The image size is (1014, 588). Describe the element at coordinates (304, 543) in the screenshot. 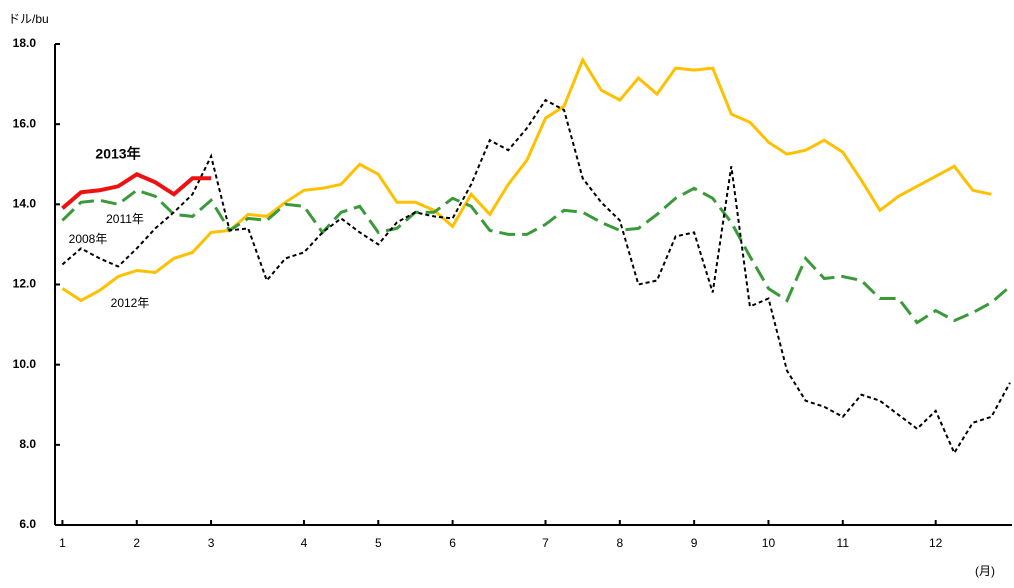

I see `x-tick-label: 4` at that location.